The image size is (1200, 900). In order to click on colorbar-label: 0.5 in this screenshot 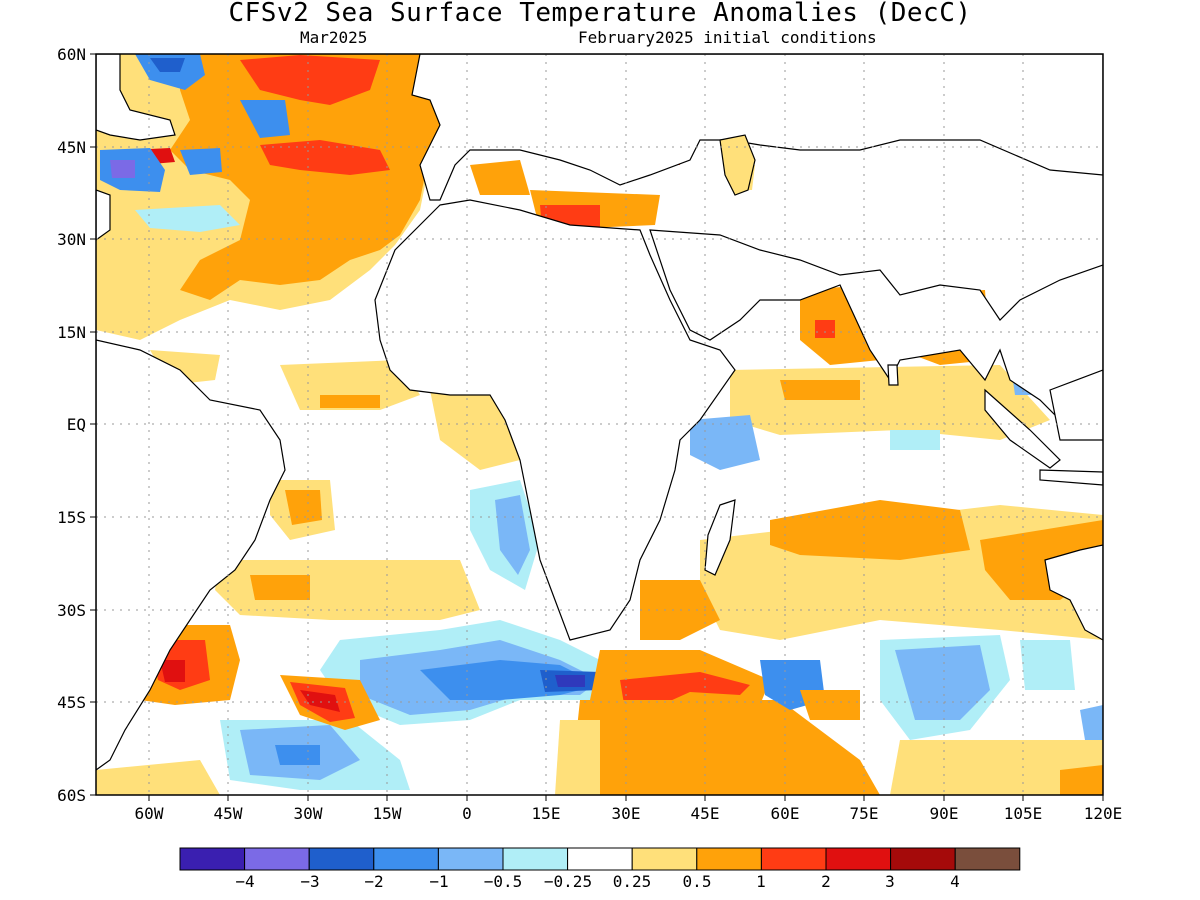, I will do `click(697, 881)`.